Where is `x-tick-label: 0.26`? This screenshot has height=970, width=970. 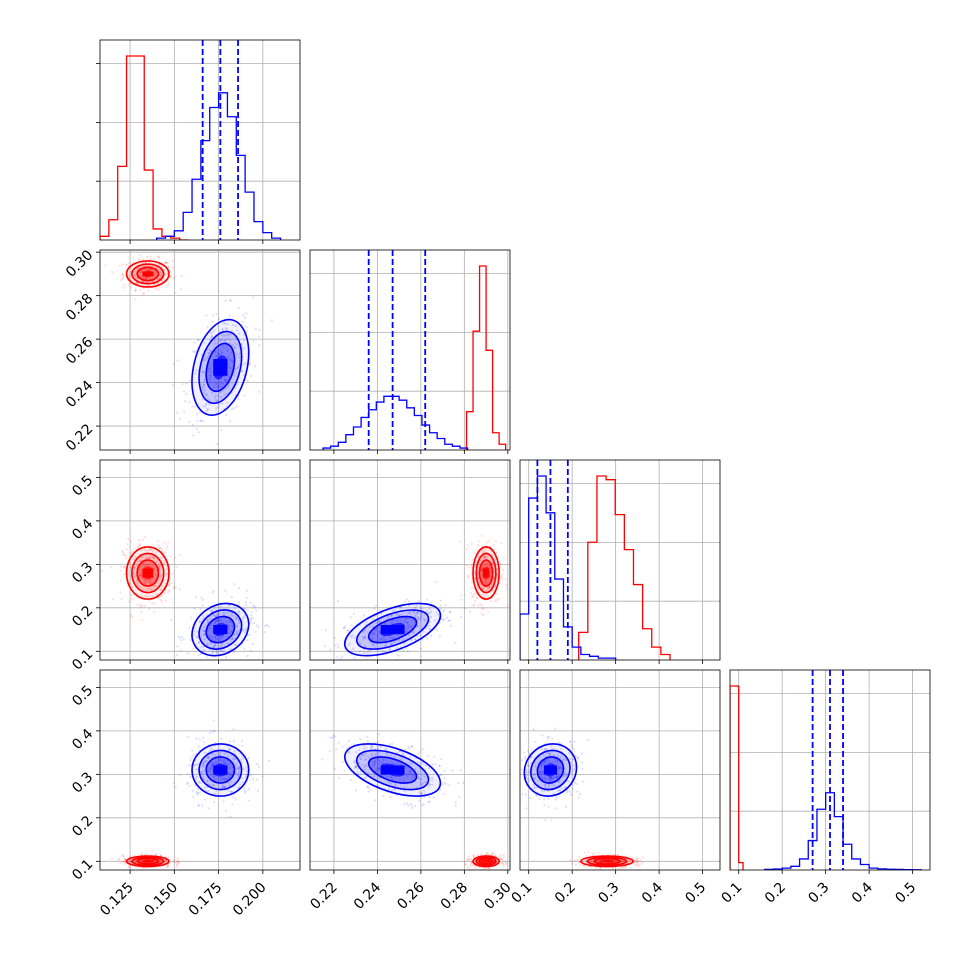
x-tick-label: 0.26 is located at coordinates (410, 895).